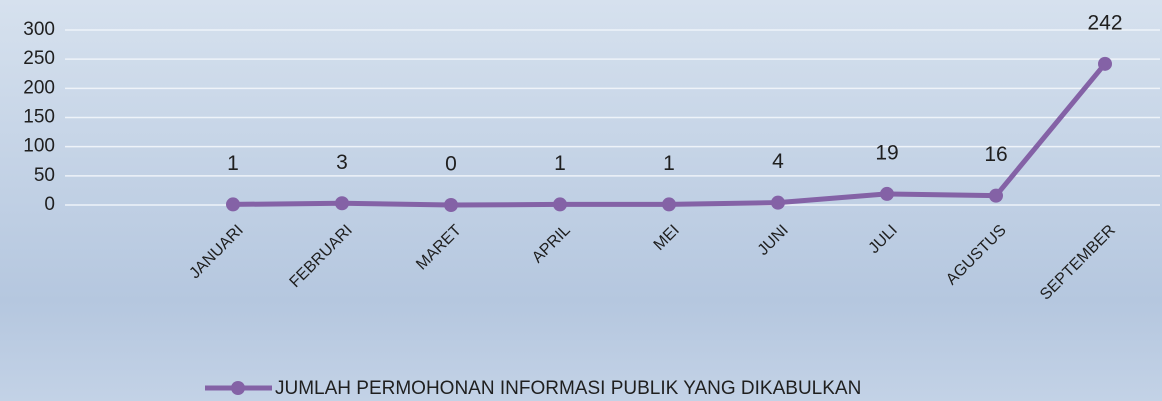 The width and height of the screenshot is (1162, 401). Describe the element at coordinates (49, 204) in the screenshot. I see `y-tick-label: 0` at that location.